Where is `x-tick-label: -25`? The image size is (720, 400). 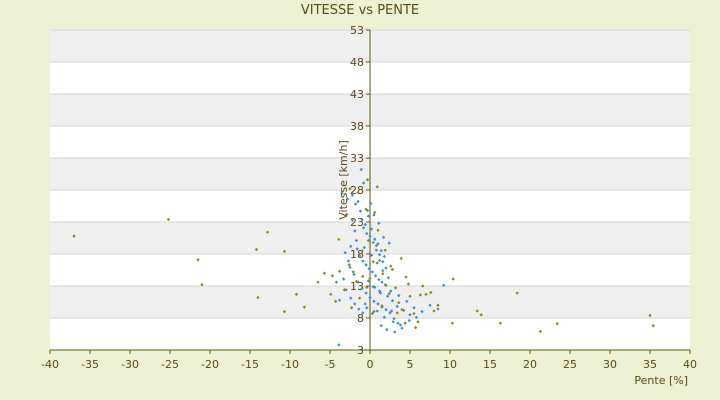
x-tick-label: -25 is located at coordinates (170, 364).